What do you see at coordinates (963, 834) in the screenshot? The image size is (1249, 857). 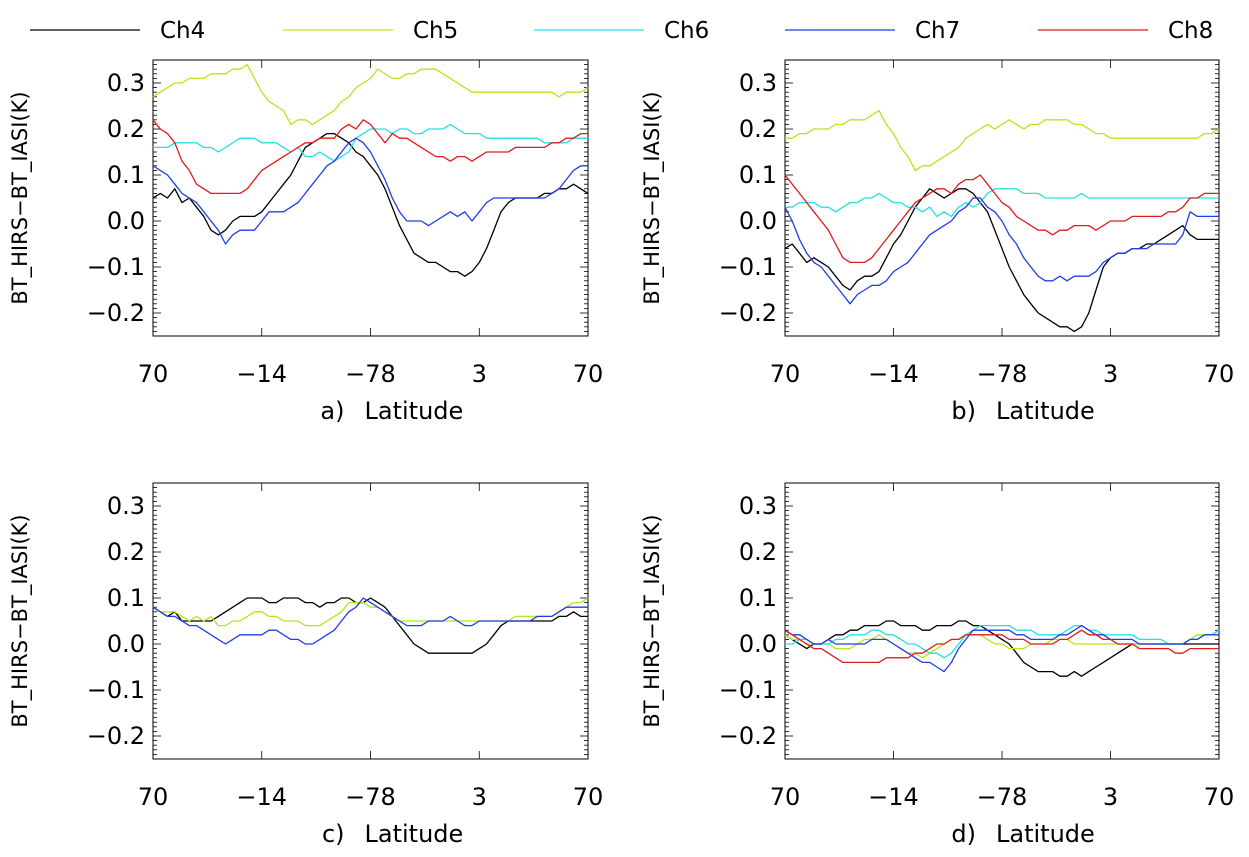 I see `panel-label: d)` at bounding box center [963, 834].